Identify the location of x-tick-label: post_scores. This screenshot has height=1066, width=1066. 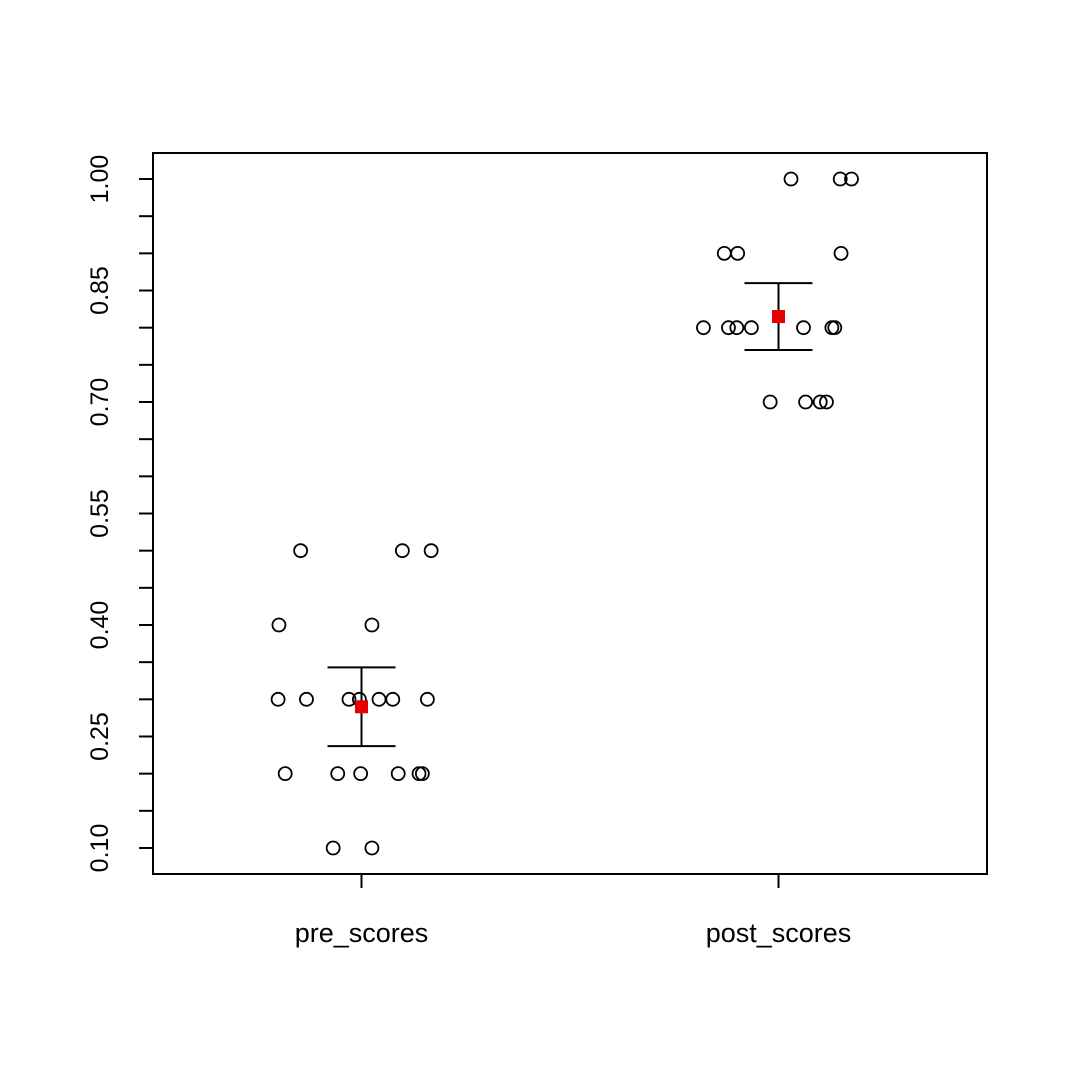
(779, 933).